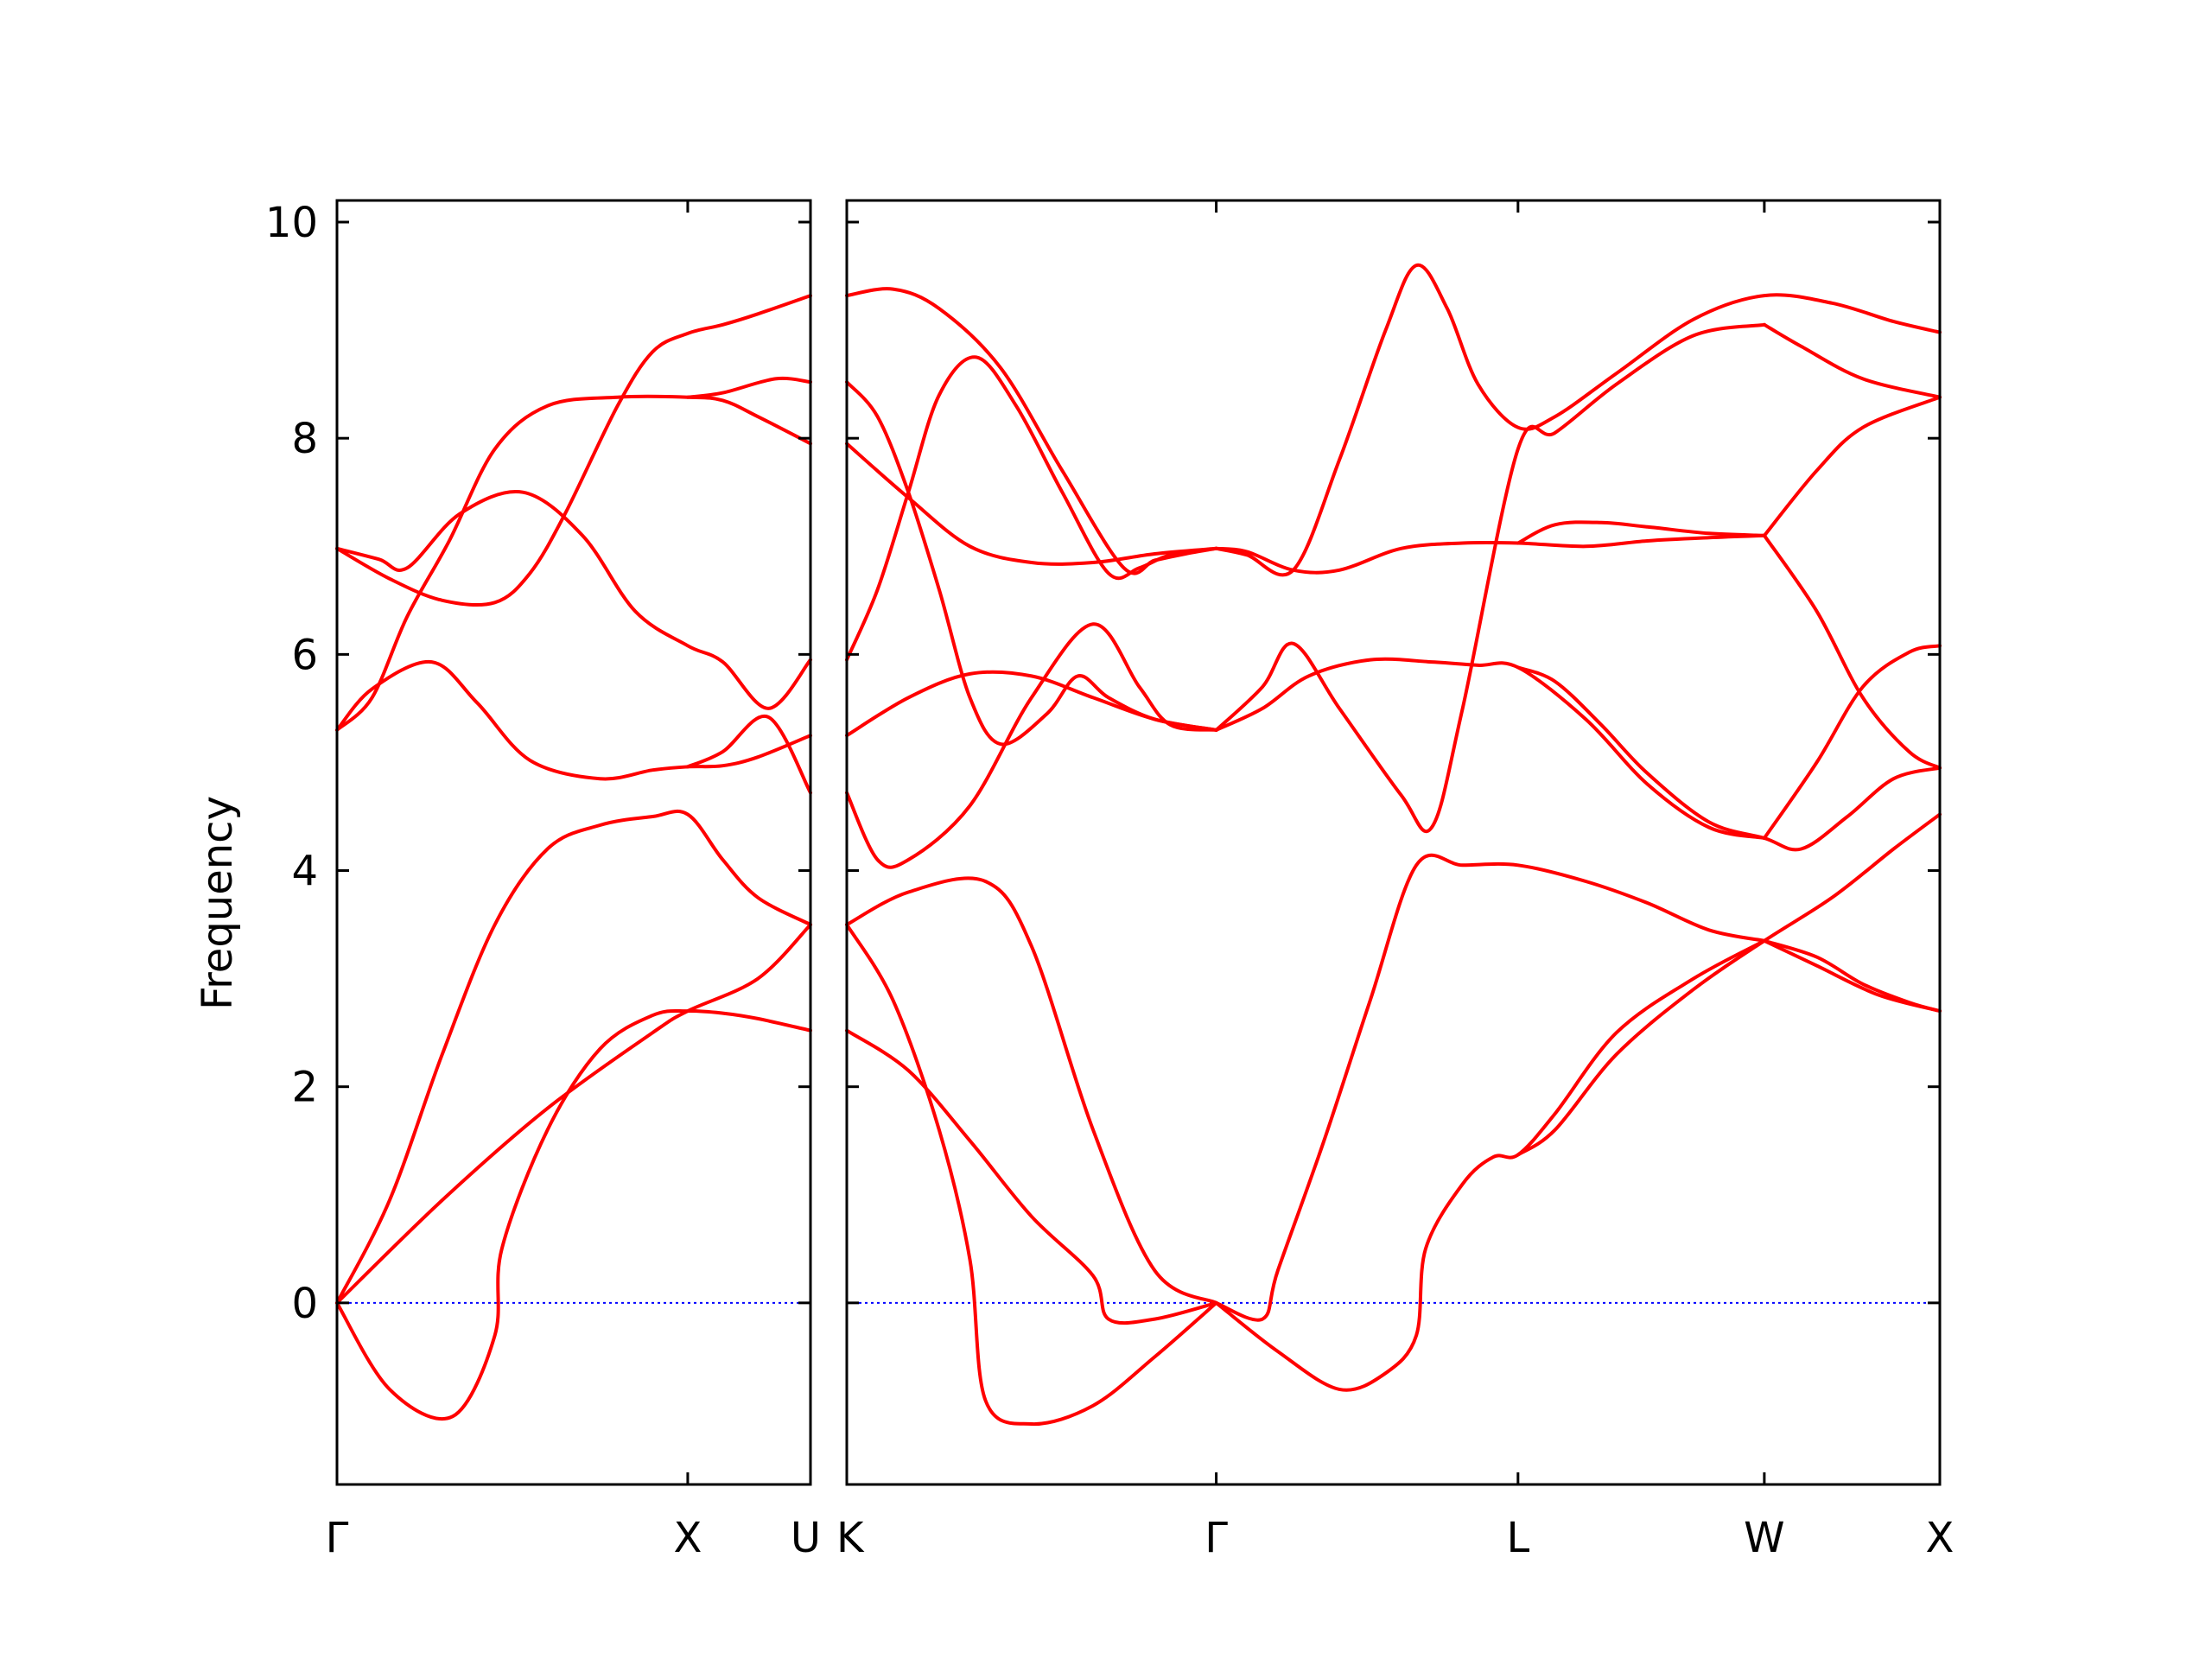 The width and height of the screenshot is (2212, 1659). What do you see at coordinates (1517, 1538) in the screenshot?
I see `x-tick-label: L` at bounding box center [1517, 1538].